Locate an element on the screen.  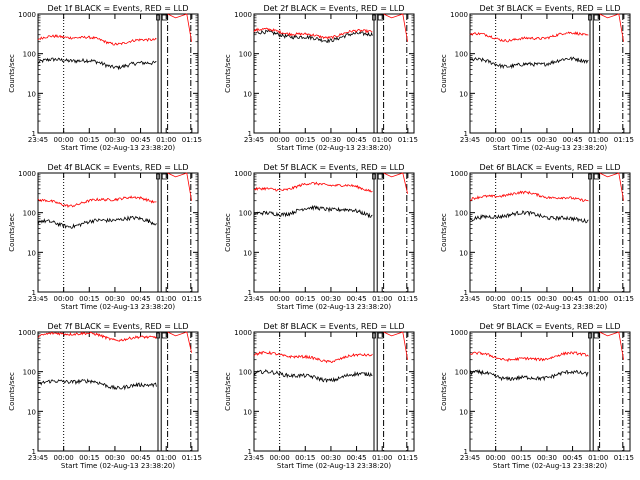
panel-title: Det 8f BLACK = Events, RED = LLD is located at coordinates (333, 326).